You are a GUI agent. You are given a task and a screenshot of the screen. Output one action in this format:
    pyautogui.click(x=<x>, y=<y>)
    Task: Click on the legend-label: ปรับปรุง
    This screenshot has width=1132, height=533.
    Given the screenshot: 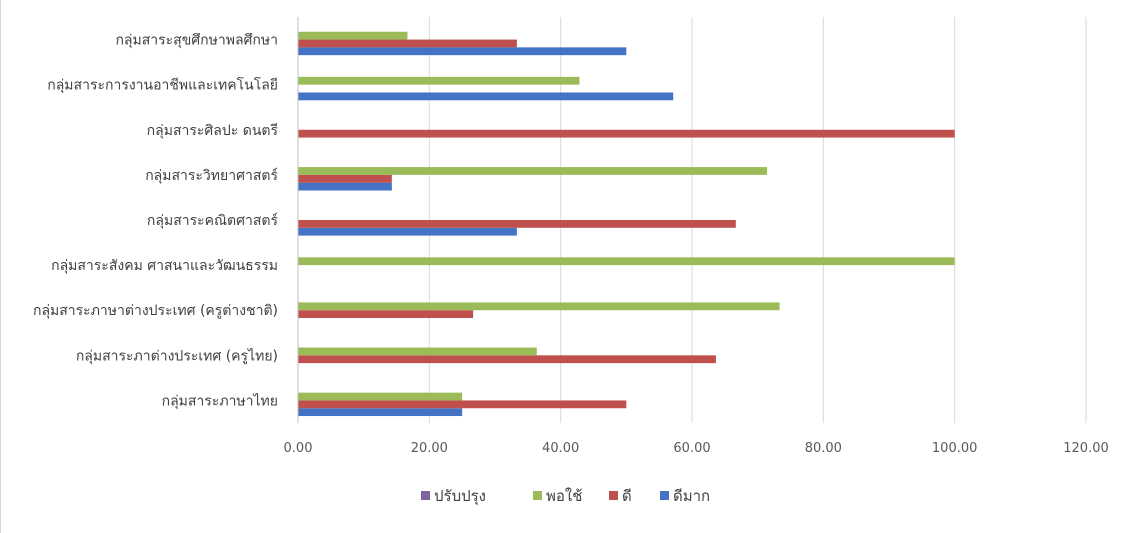 What is the action you would take?
    pyautogui.click(x=460, y=496)
    